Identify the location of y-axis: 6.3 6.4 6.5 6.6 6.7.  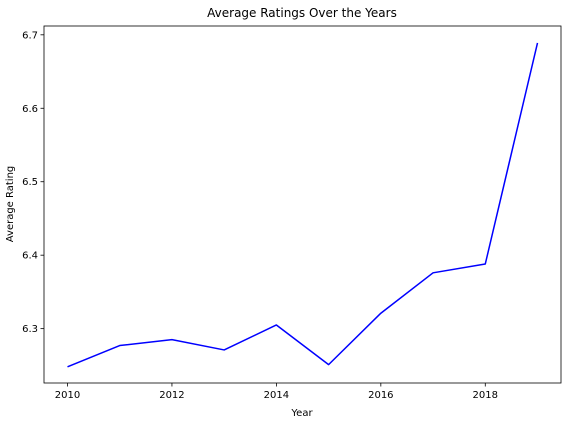
(33, 182).